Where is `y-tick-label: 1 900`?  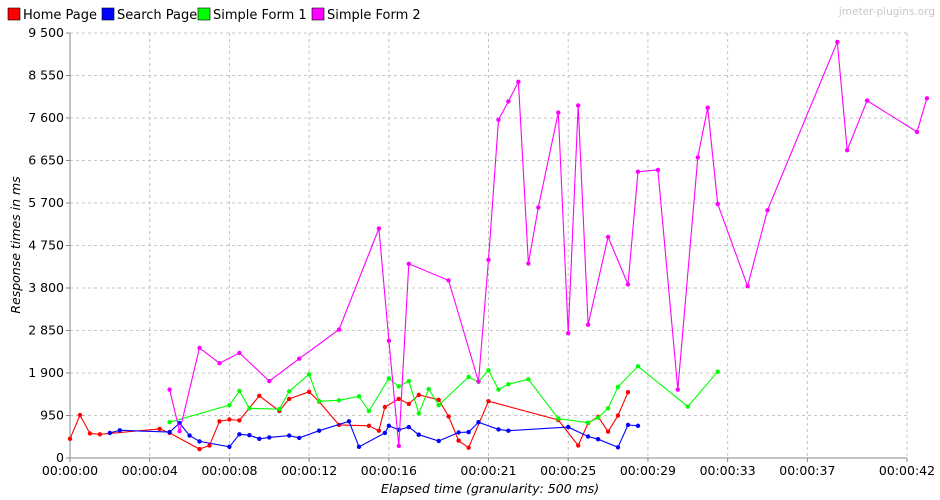 y-tick-label: 1 900 is located at coordinates (46, 372).